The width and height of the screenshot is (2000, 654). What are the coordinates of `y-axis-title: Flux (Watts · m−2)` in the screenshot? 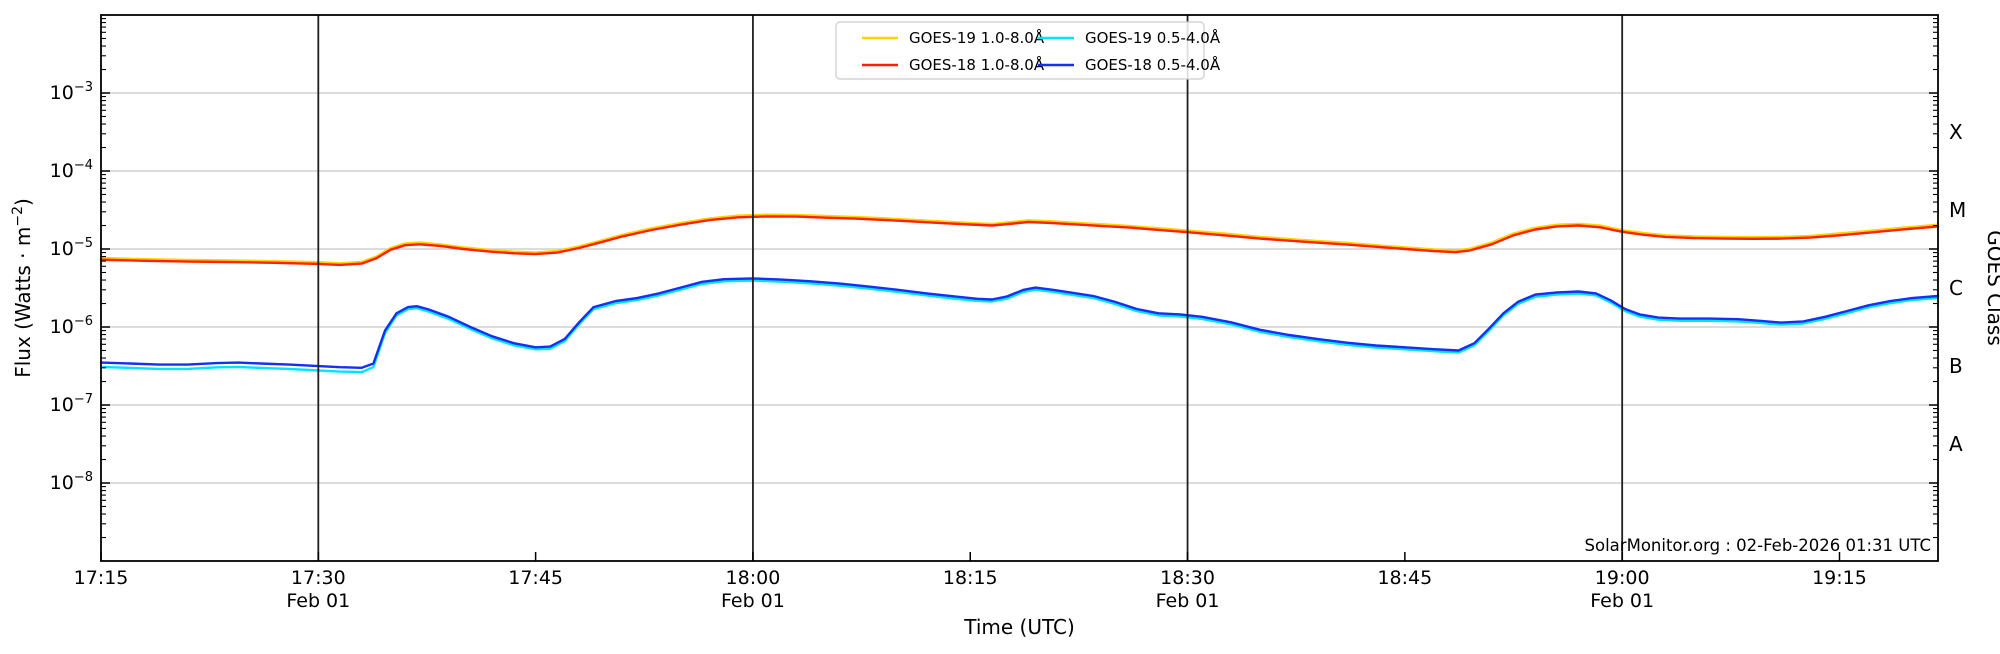 It's located at (22, 288).